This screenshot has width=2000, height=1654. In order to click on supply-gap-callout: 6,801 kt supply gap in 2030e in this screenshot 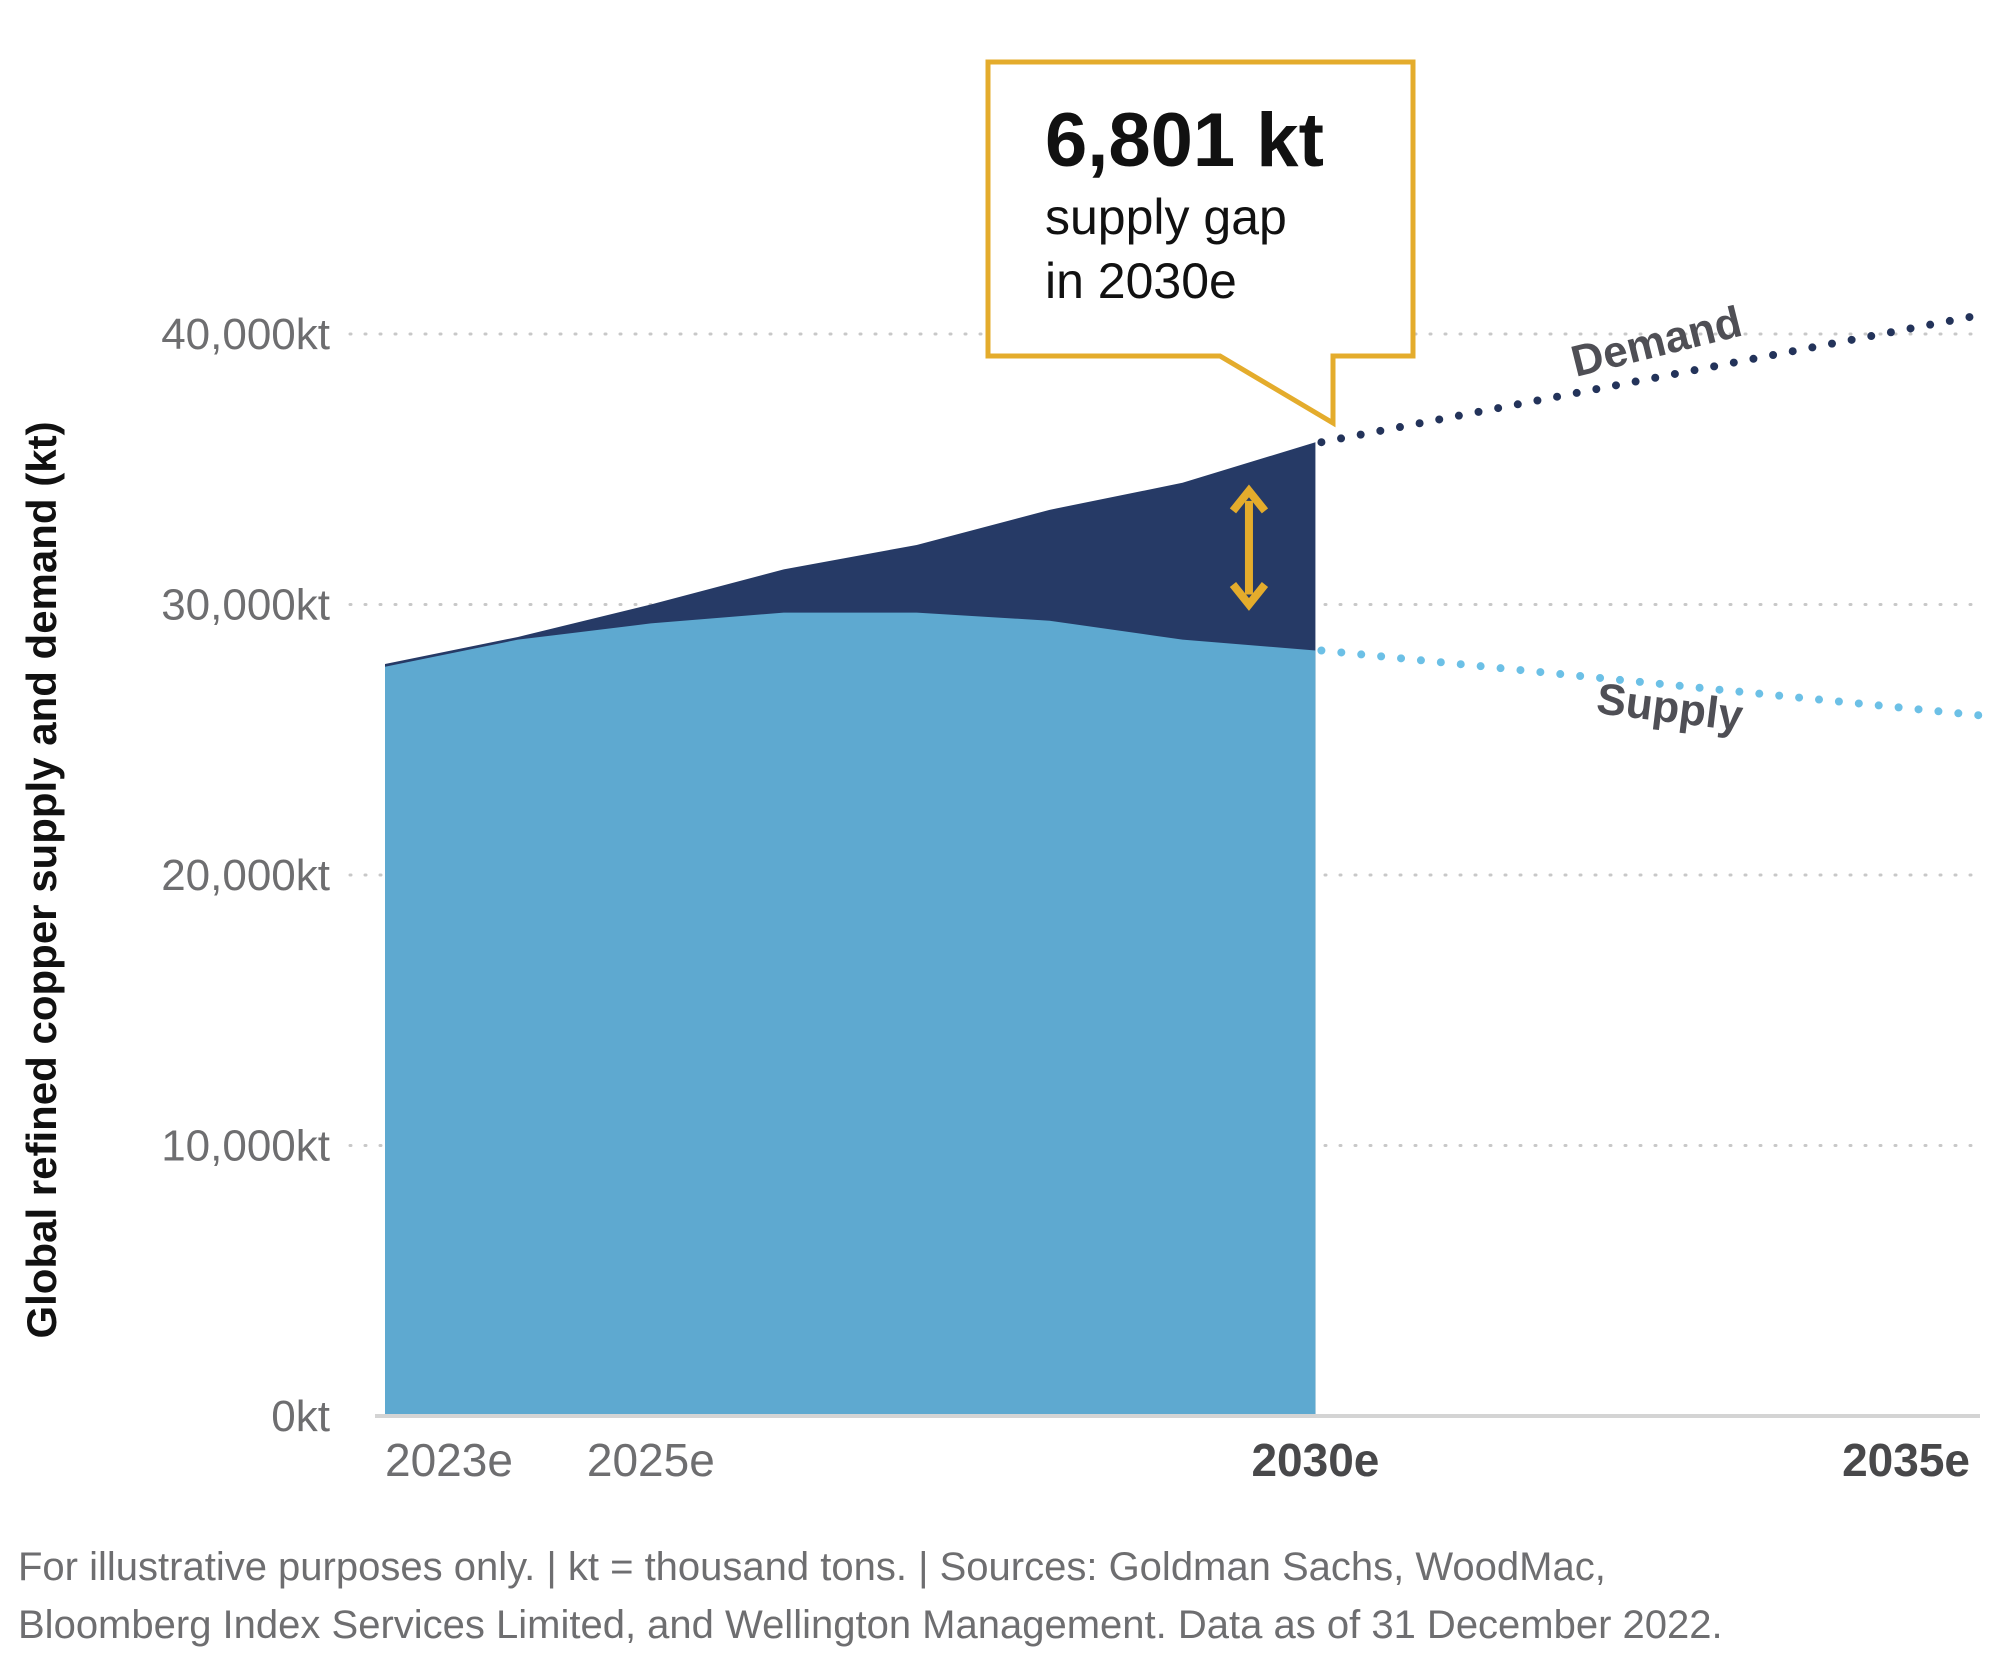, I will do `click(1200, 243)`.